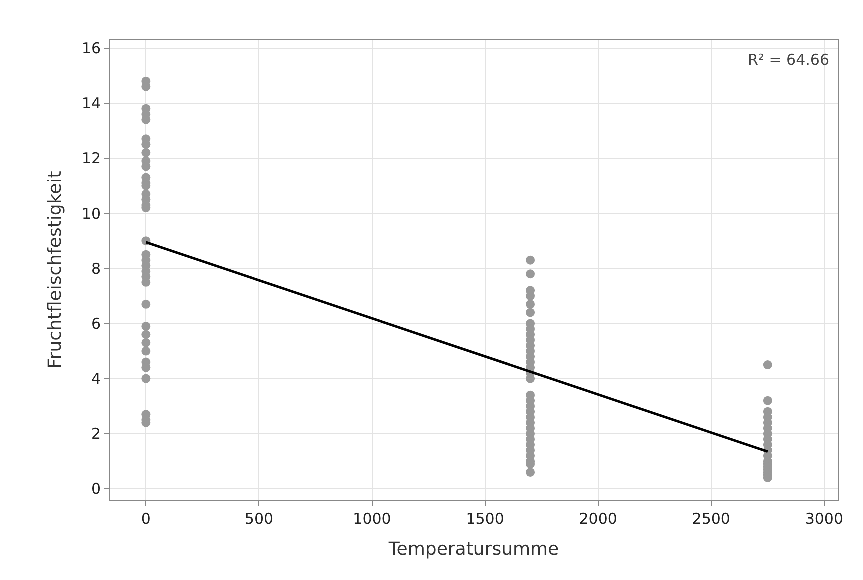 This screenshot has height=580, width=863. Describe the element at coordinates (91, 103) in the screenshot. I see `y-tick-label: 14` at that location.